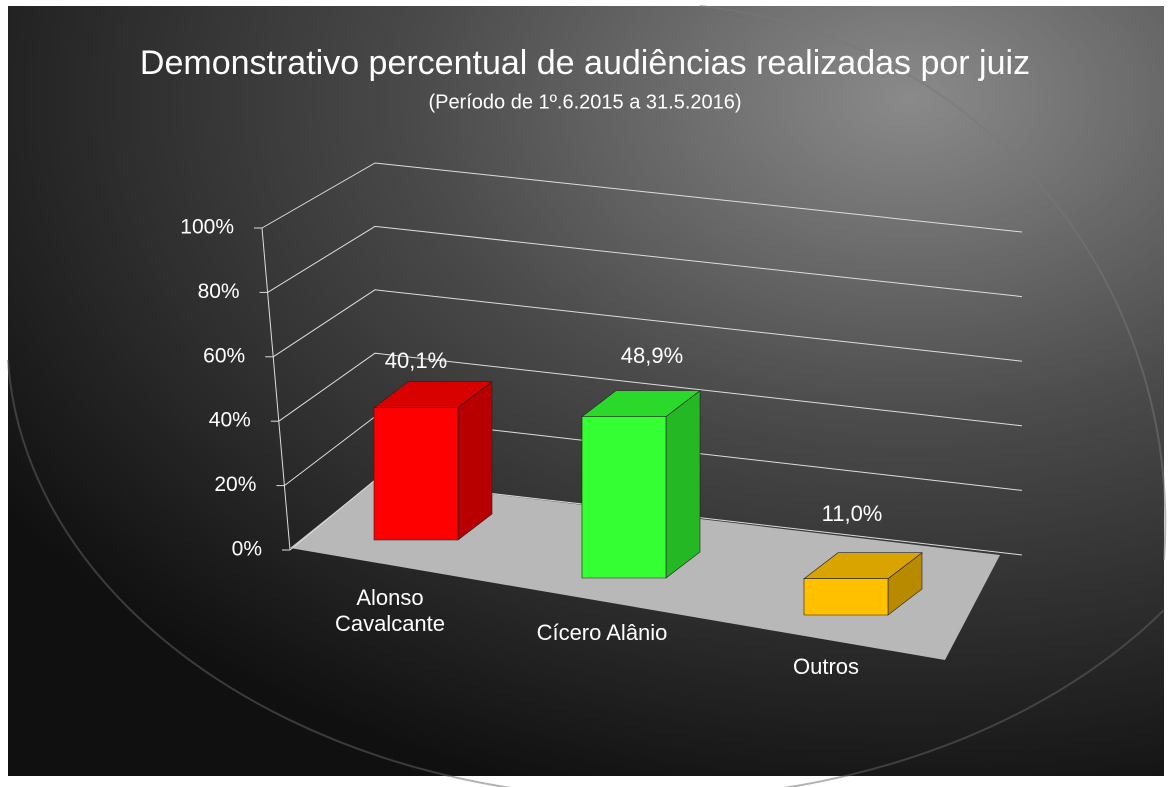 This screenshot has height=787, width=1170. What do you see at coordinates (230, 420) in the screenshot?
I see `y-tick-label: 40%` at bounding box center [230, 420].